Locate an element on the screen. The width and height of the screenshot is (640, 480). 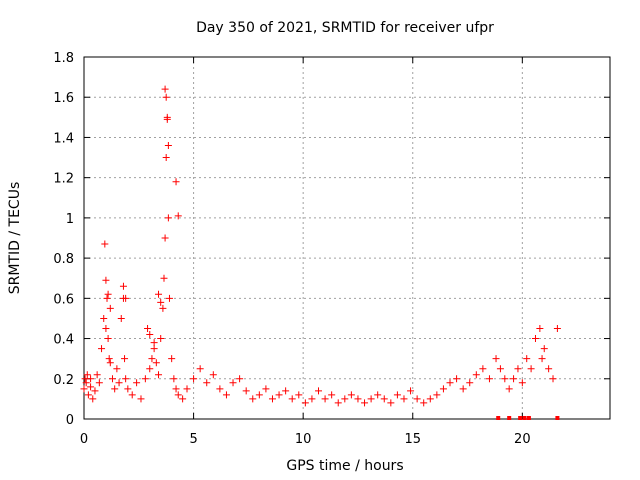
x-tick-label: 0 is located at coordinates (84, 439).